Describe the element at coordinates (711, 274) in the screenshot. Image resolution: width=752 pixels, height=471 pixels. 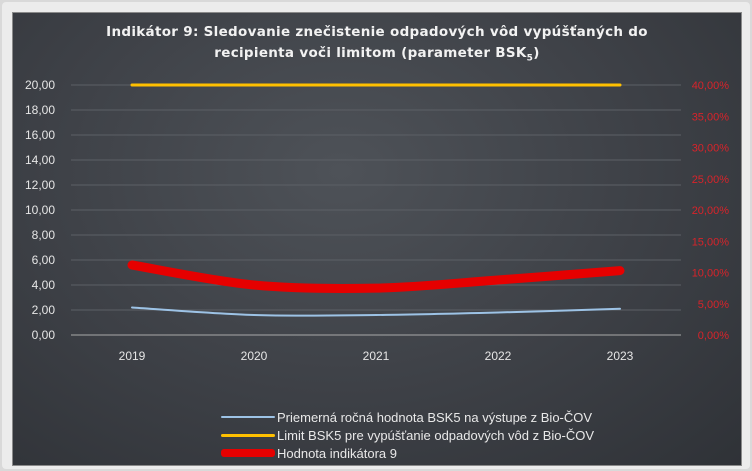
I see `y-right-tick-label: 10,00%` at that location.